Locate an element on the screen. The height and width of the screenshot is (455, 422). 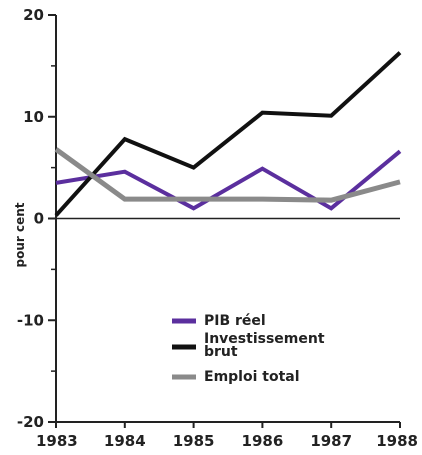
y-tick-label: -20 is located at coordinates (30, 422).